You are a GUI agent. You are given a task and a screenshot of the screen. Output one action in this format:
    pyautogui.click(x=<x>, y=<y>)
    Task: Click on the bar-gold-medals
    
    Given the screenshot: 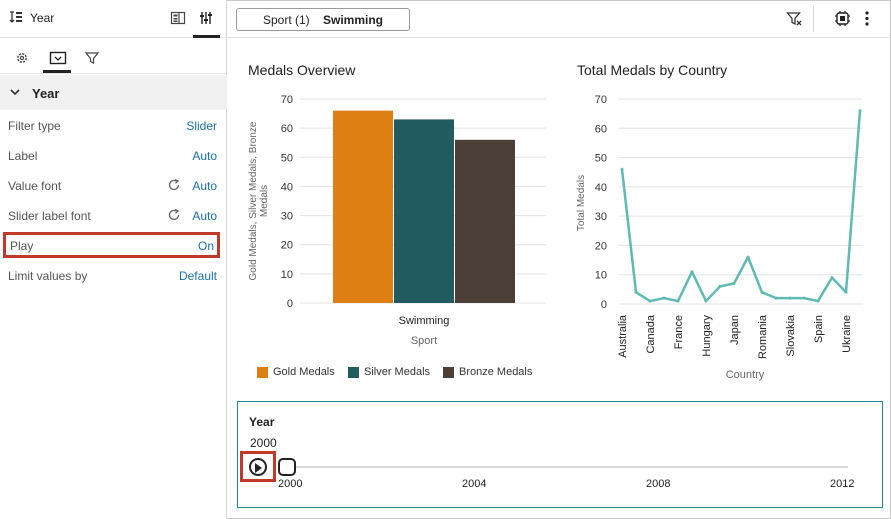 What is the action you would take?
    pyautogui.click(x=363, y=207)
    